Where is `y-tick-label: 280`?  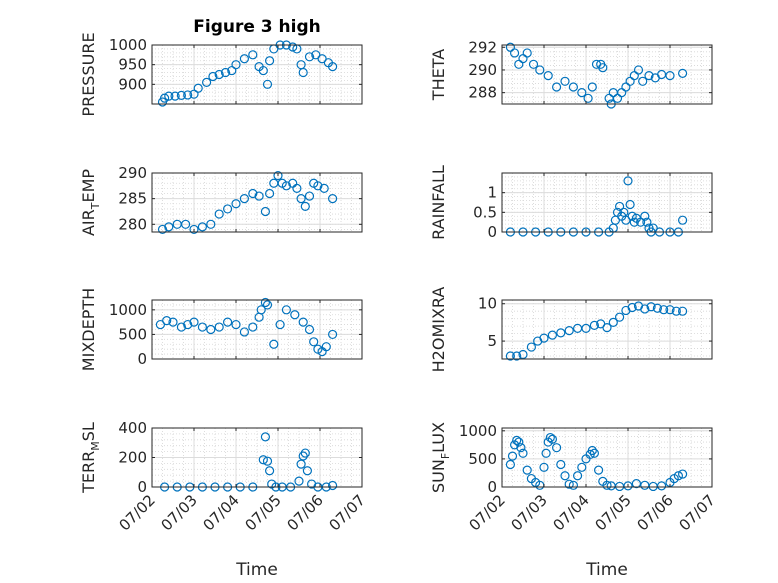 y-tick-label: 280 is located at coordinates (132, 224).